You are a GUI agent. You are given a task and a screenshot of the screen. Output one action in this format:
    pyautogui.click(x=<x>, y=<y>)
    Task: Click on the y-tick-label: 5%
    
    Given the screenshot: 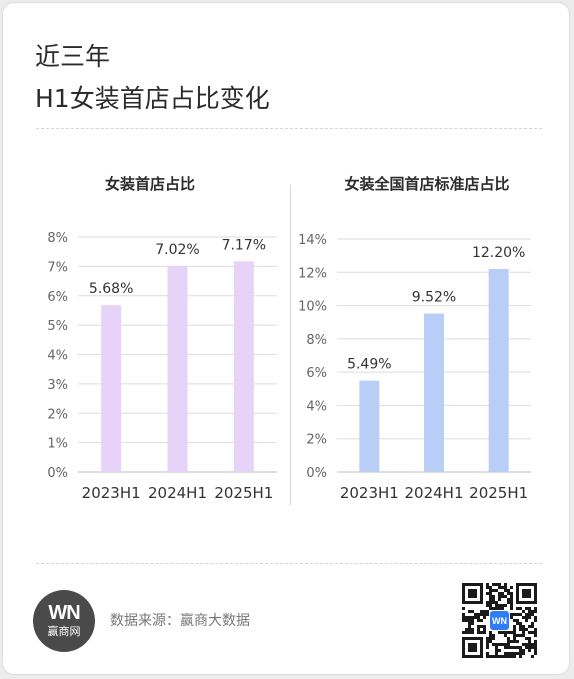 What is the action you would take?
    pyautogui.click(x=57, y=326)
    